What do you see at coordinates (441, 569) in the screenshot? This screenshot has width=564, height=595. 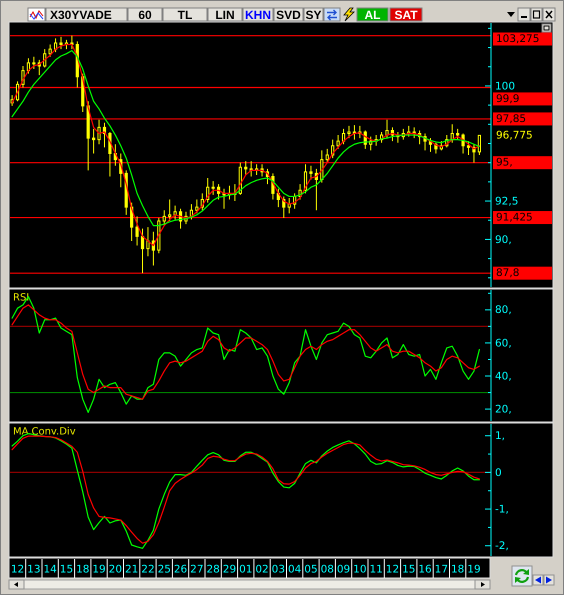 I see `x-tick-label: 17` at bounding box center [441, 569].